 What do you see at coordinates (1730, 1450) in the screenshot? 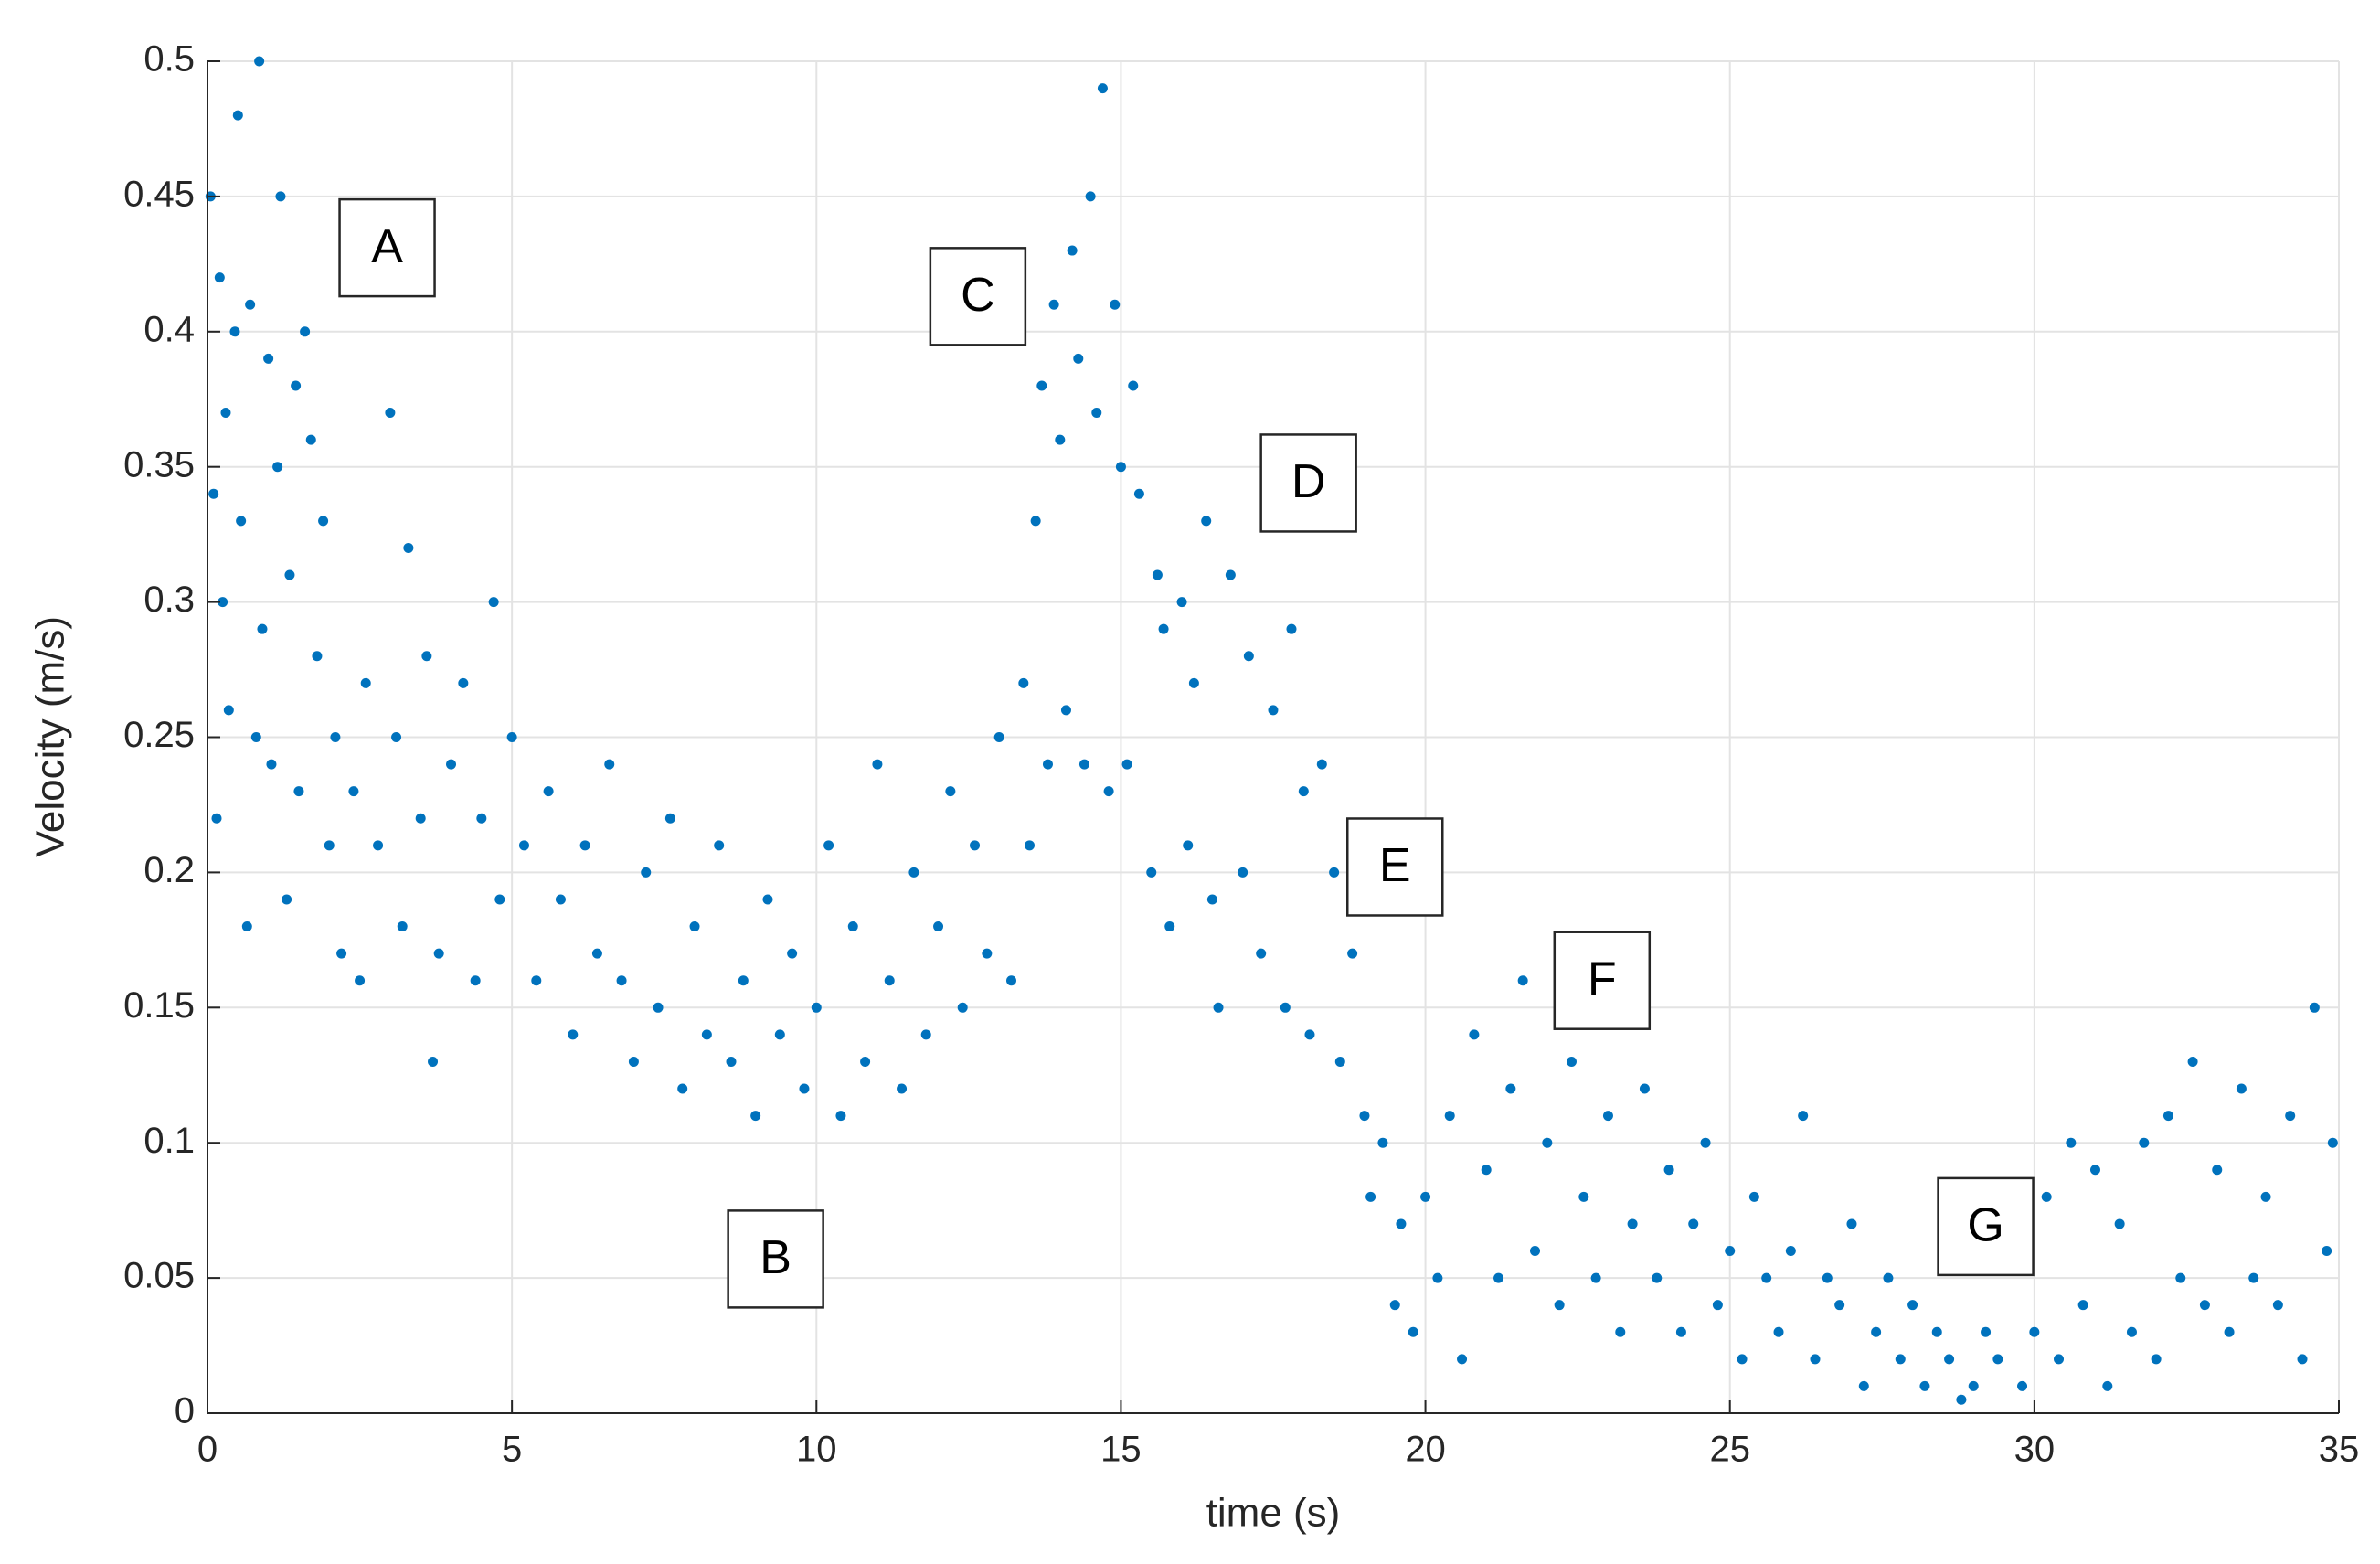
I see `x-tick-label: 25` at bounding box center [1730, 1450].